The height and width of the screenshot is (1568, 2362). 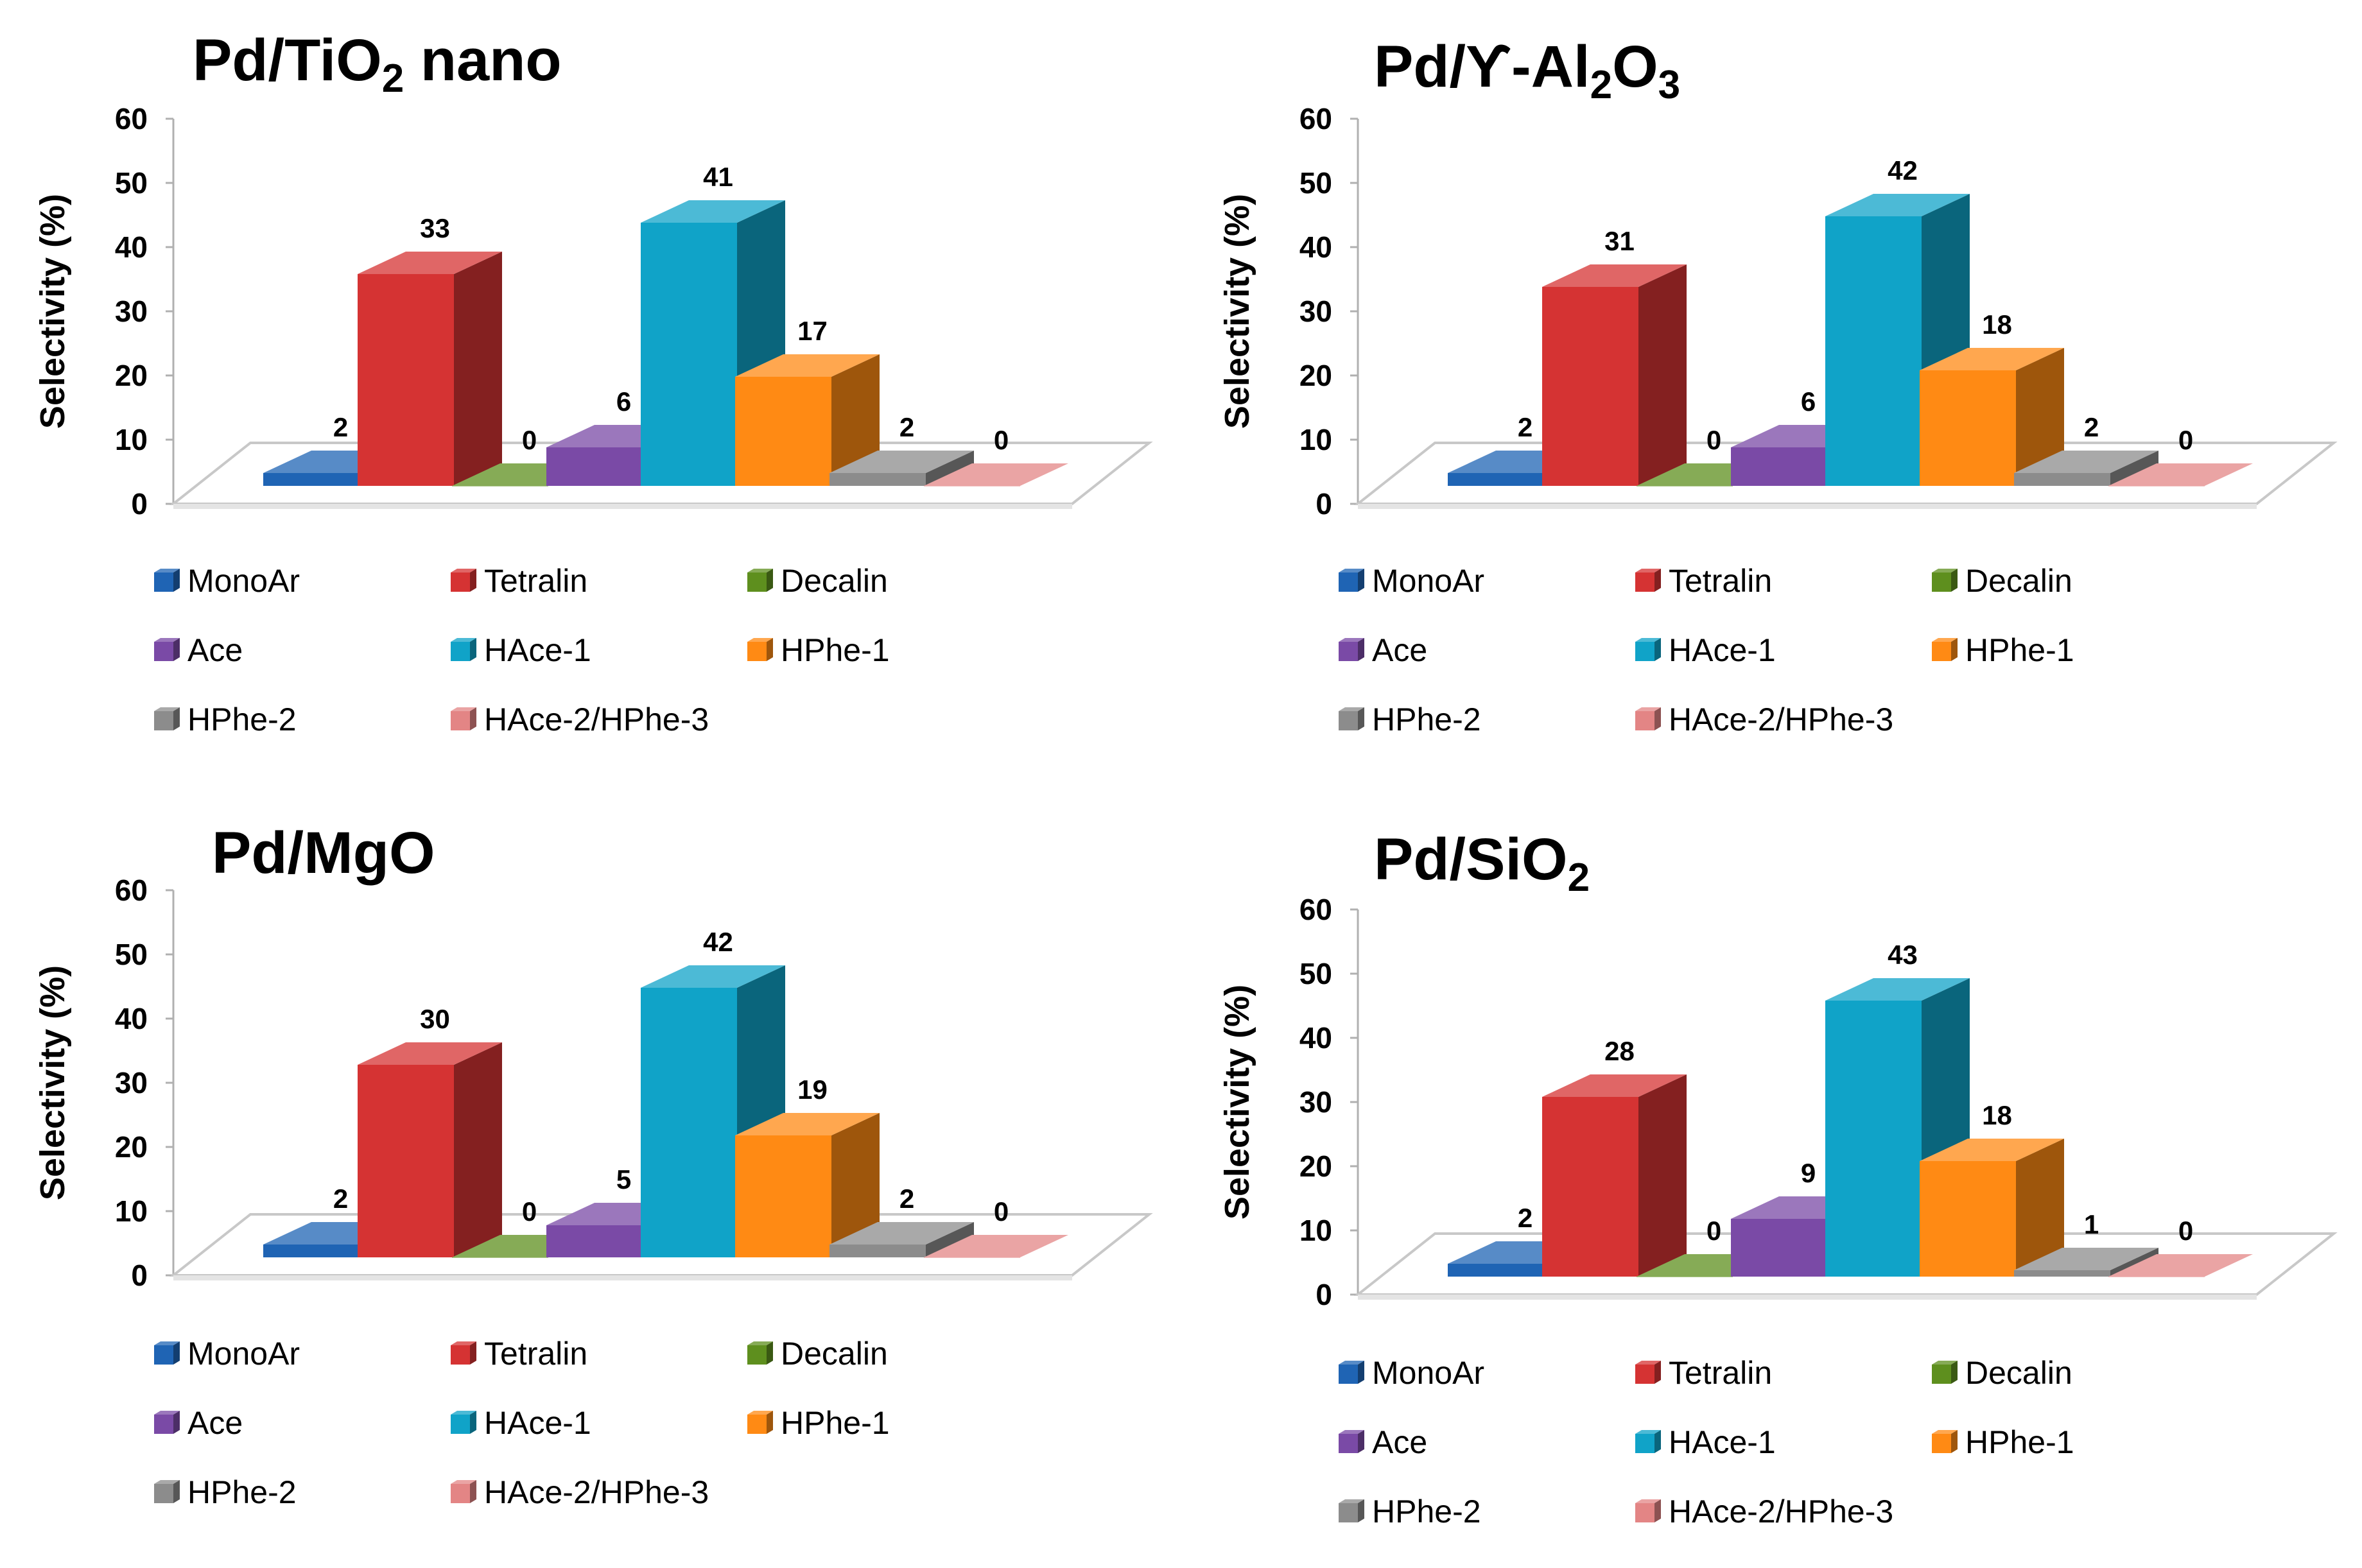 I want to click on data-label-hphe-1: 17, so click(x=812, y=331).